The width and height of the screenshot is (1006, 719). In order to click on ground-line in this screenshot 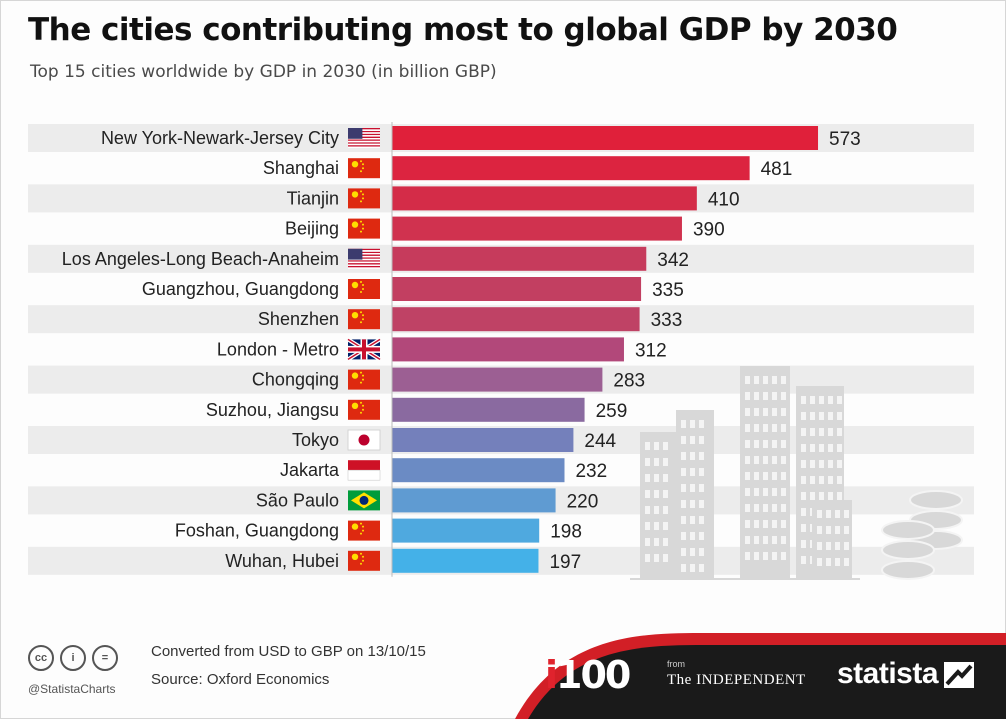, I will do `click(745, 579)`.